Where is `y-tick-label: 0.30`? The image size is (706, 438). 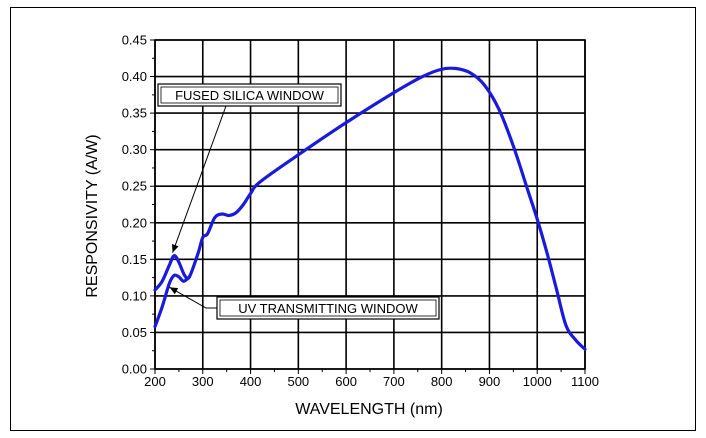 y-tick-label: 0.30 is located at coordinates (134, 149).